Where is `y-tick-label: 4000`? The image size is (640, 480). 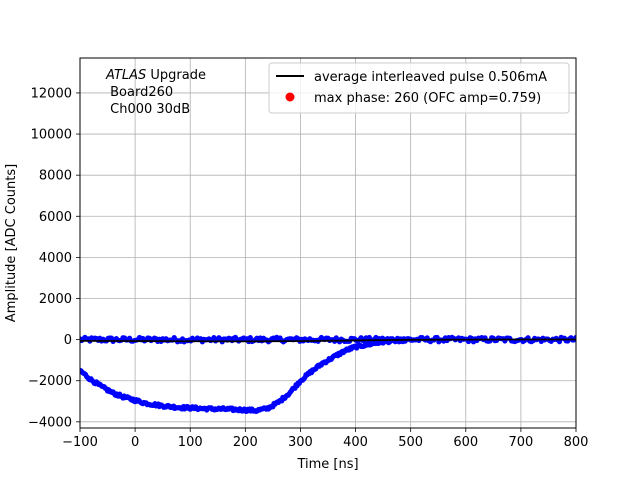
y-tick-label: 4000 is located at coordinates (55, 258).